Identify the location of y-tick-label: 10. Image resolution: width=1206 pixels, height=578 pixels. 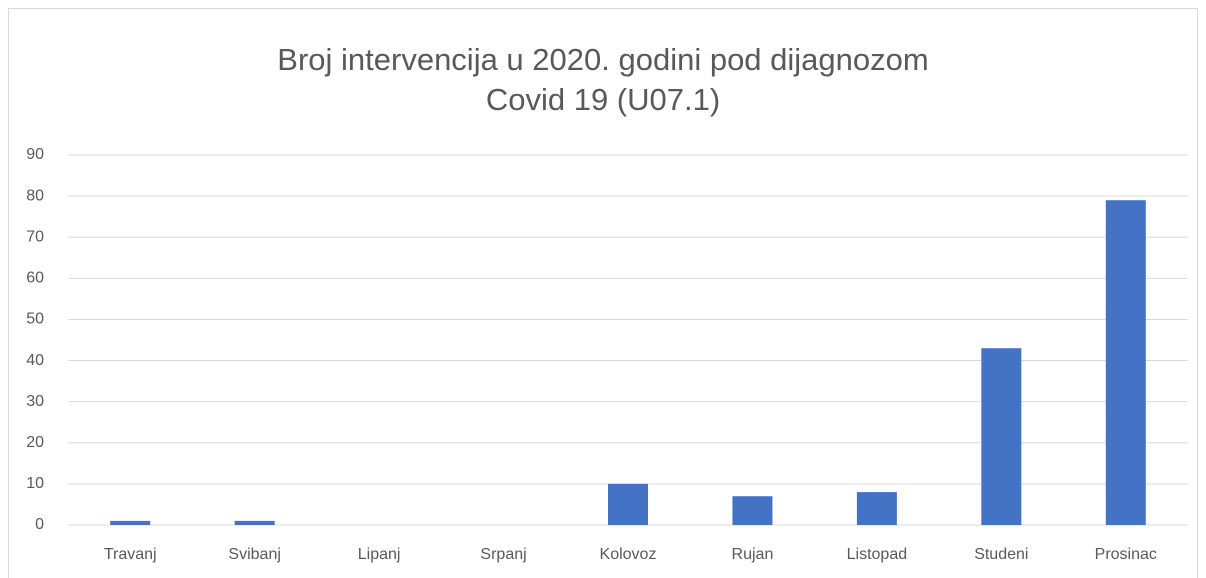
(35, 483).